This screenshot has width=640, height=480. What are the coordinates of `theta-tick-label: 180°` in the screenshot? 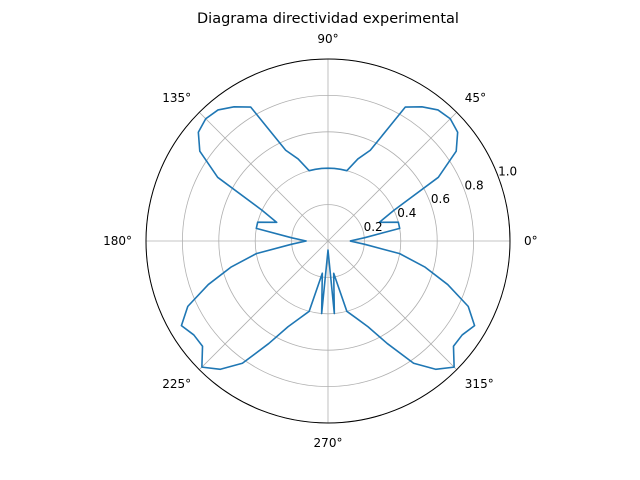 It's located at (117, 241).